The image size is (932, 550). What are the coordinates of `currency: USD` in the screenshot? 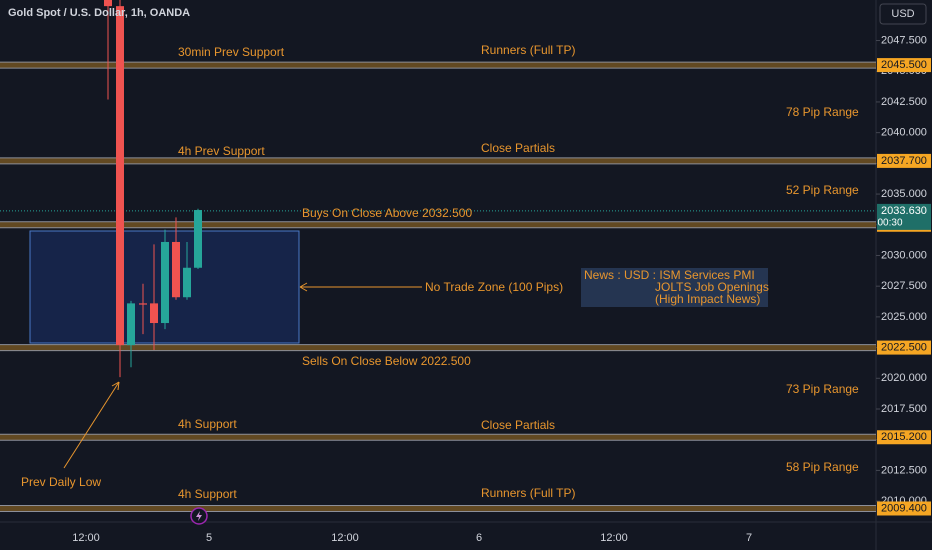 It's located at (902, 14).